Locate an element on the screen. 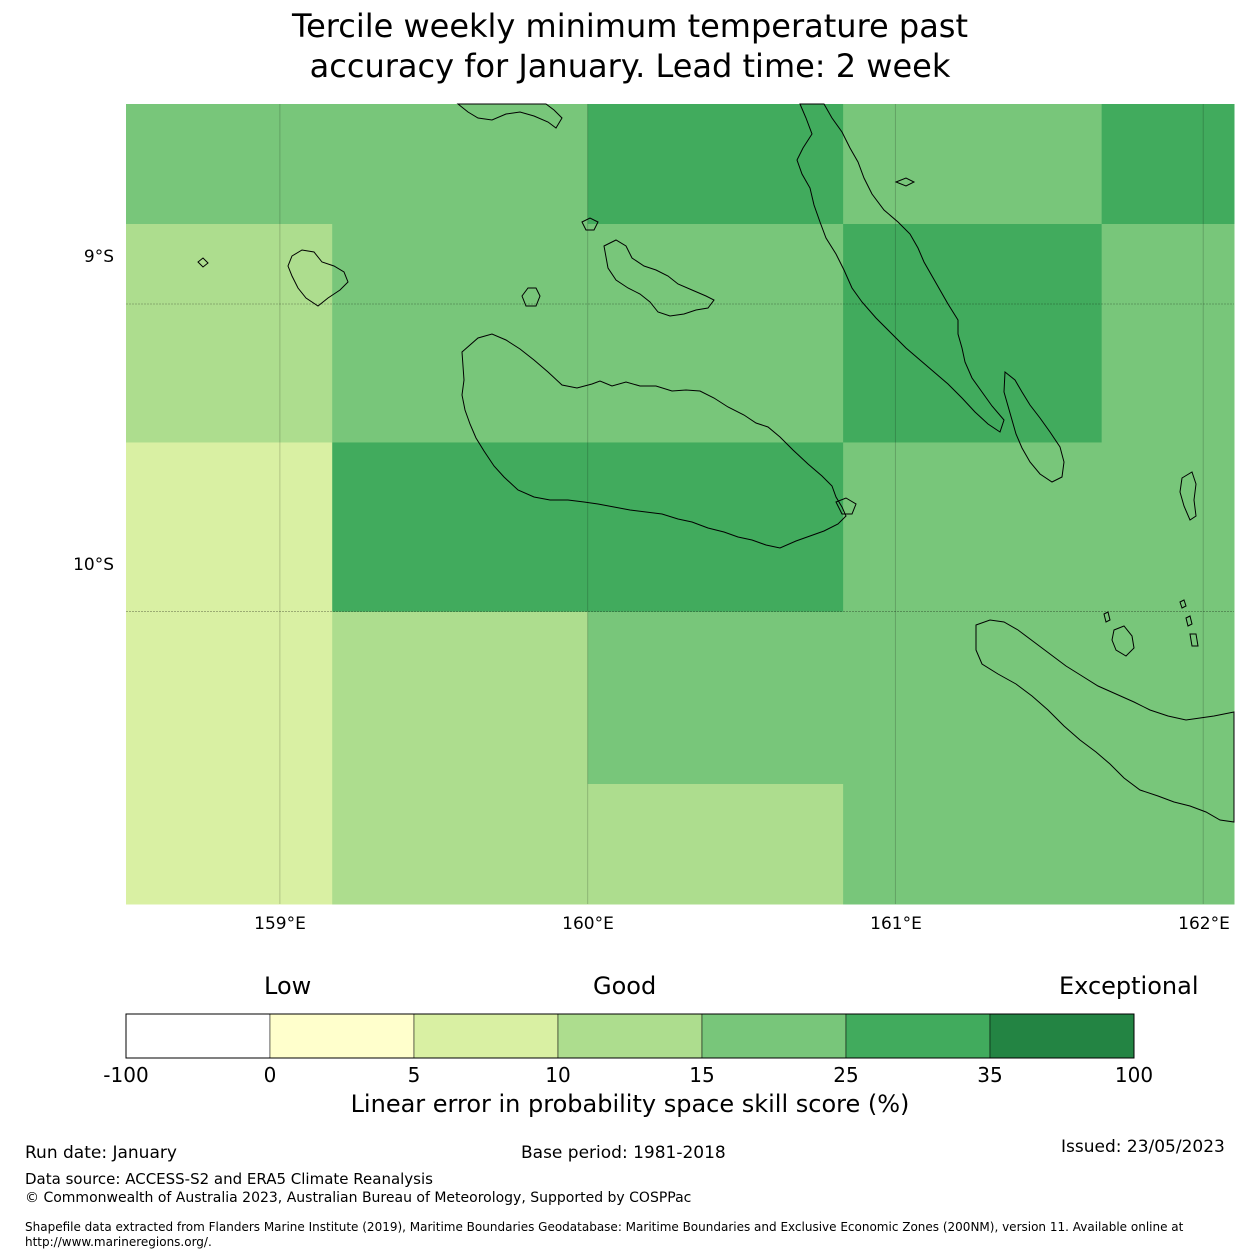  island-russell is located at coordinates (318, 278).